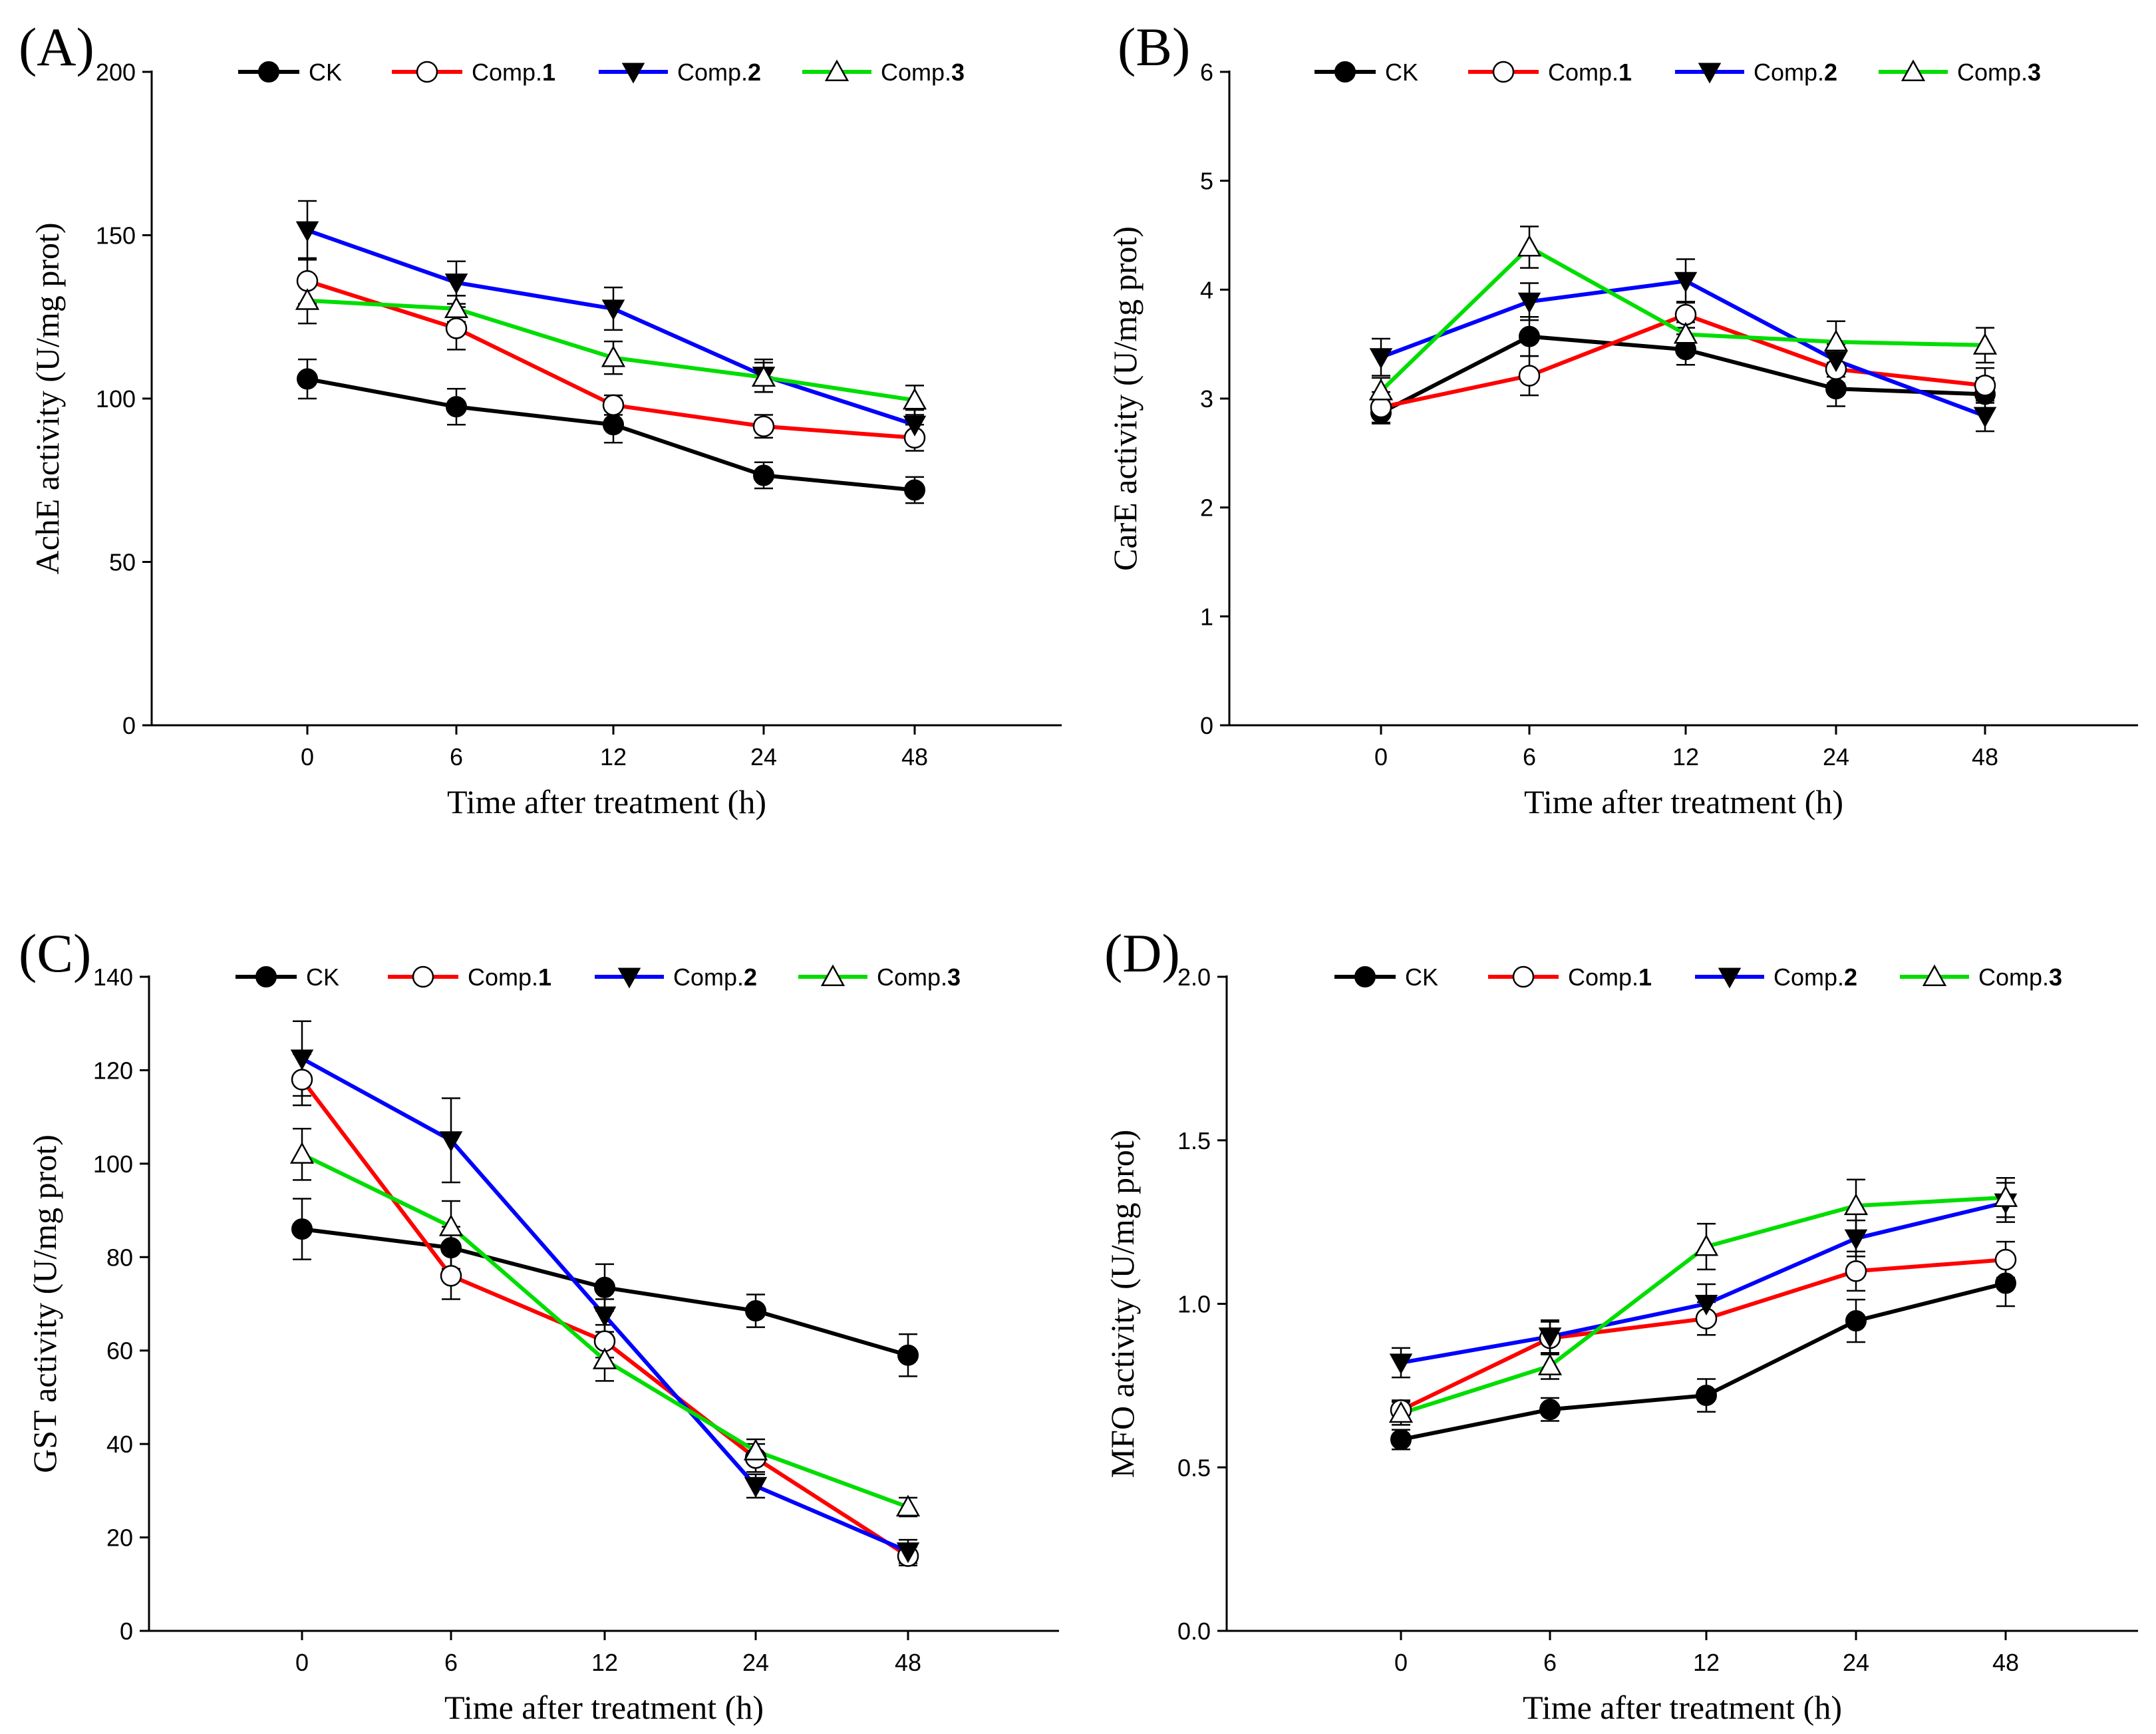  Describe the element at coordinates (1154, 47) in the screenshot. I see `panel-label: (B)` at that location.